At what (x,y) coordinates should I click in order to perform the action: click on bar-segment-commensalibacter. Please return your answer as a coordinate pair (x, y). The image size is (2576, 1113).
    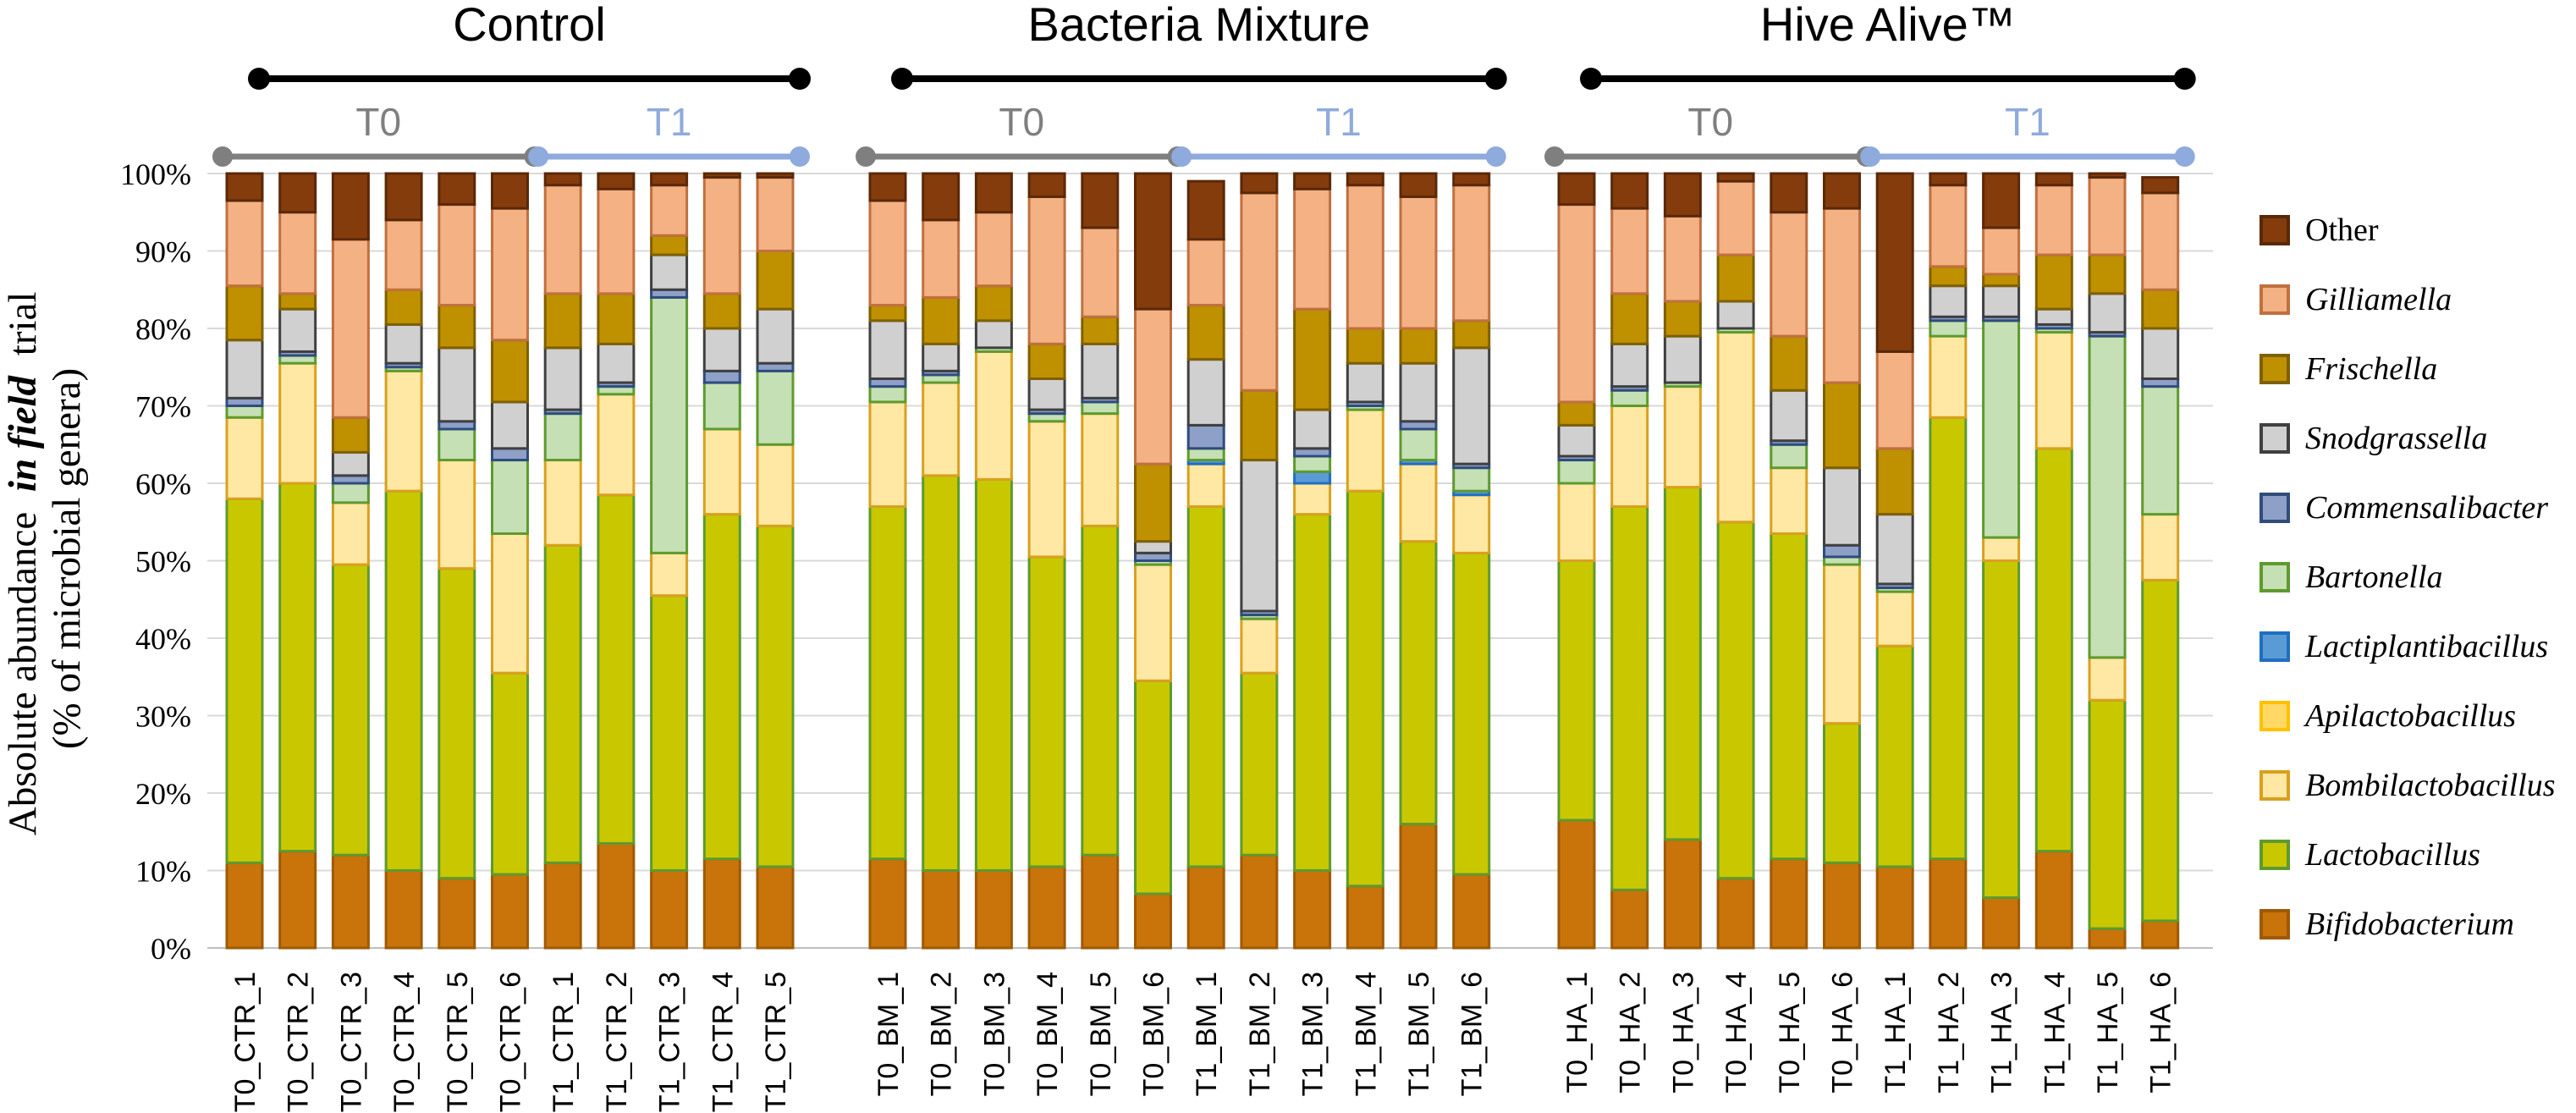
    Looking at the image, I should click on (1842, 551).